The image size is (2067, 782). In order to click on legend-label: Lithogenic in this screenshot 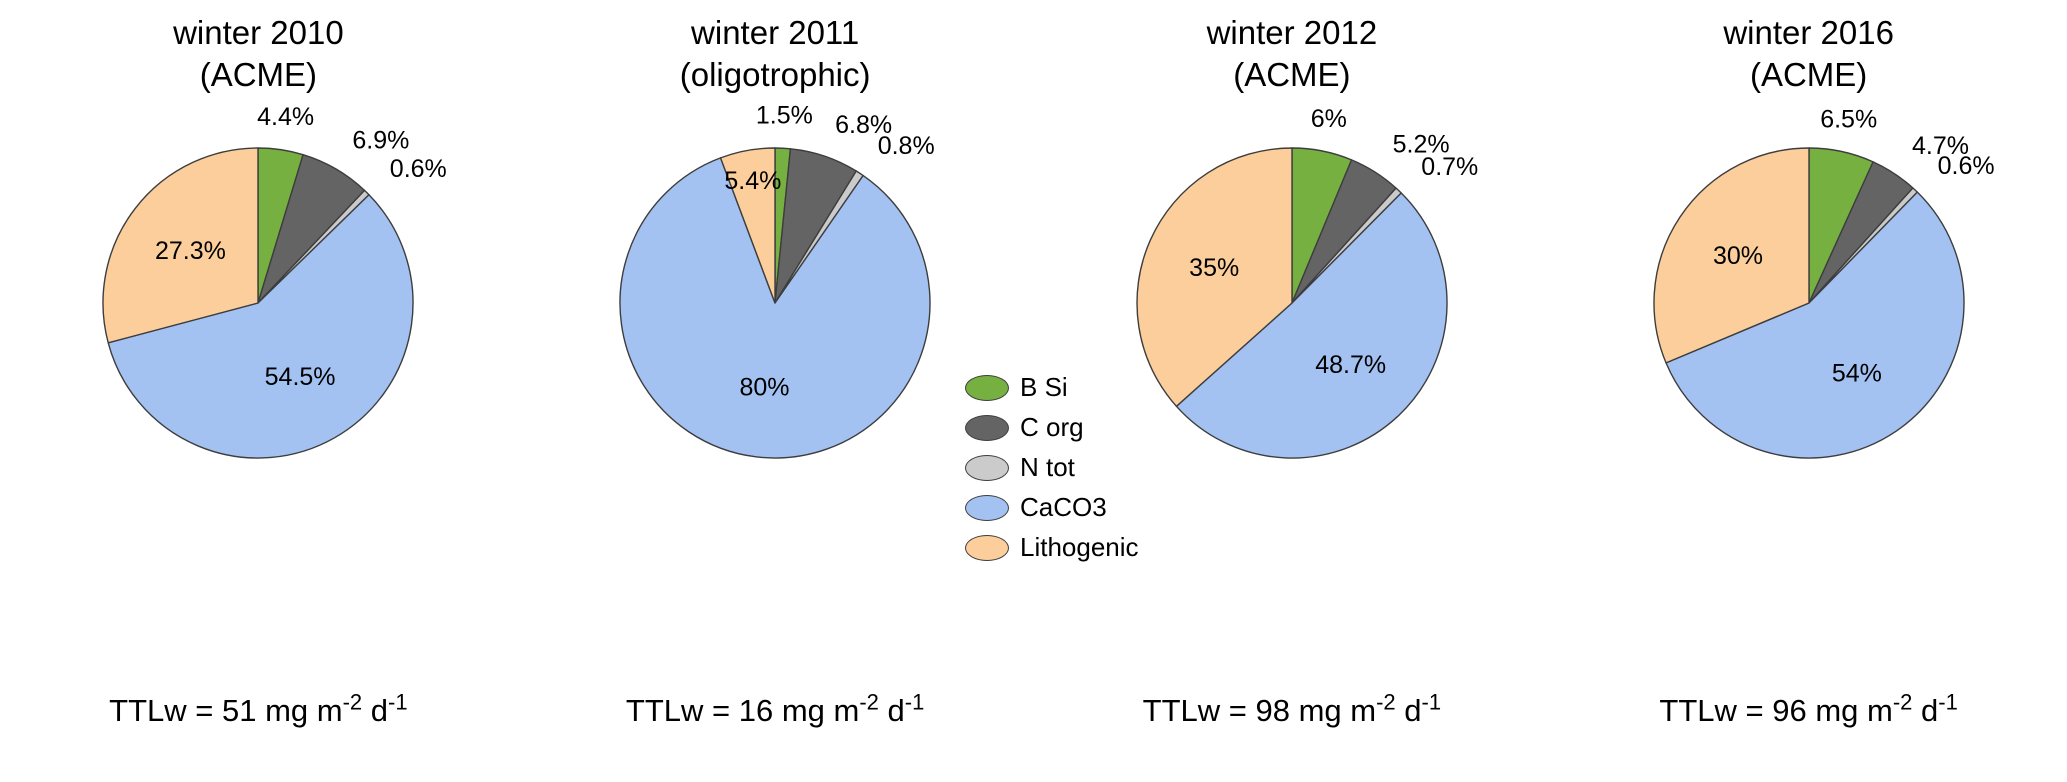, I will do `click(1079, 547)`.